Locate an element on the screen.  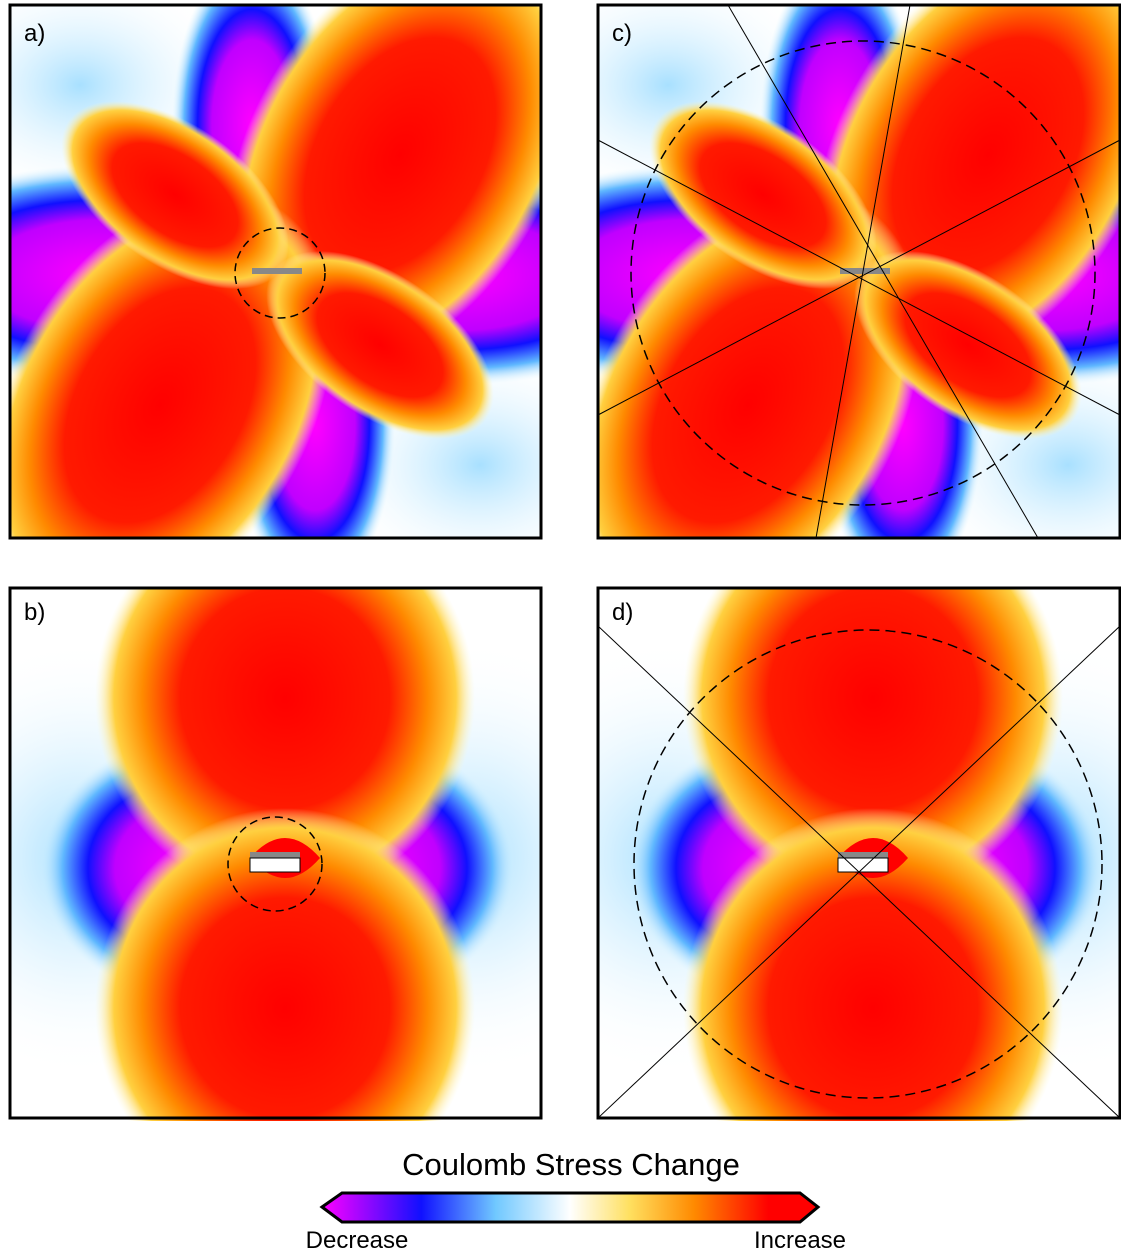
panel-label: c) is located at coordinates (622, 33).